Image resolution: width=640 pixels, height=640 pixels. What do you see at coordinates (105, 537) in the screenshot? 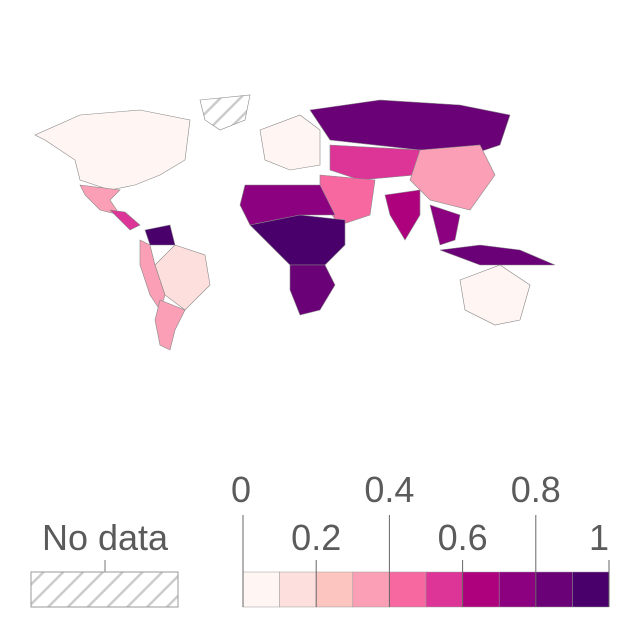
I see `no-data-label: No data` at bounding box center [105, 537].